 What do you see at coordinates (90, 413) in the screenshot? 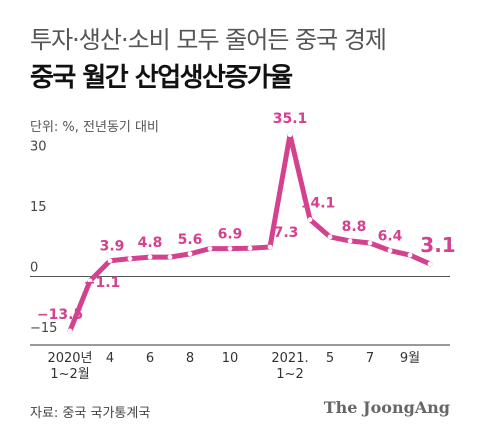
I see `source-note: 자료: 중국 국가통계국` at bounding box center [90, 413].